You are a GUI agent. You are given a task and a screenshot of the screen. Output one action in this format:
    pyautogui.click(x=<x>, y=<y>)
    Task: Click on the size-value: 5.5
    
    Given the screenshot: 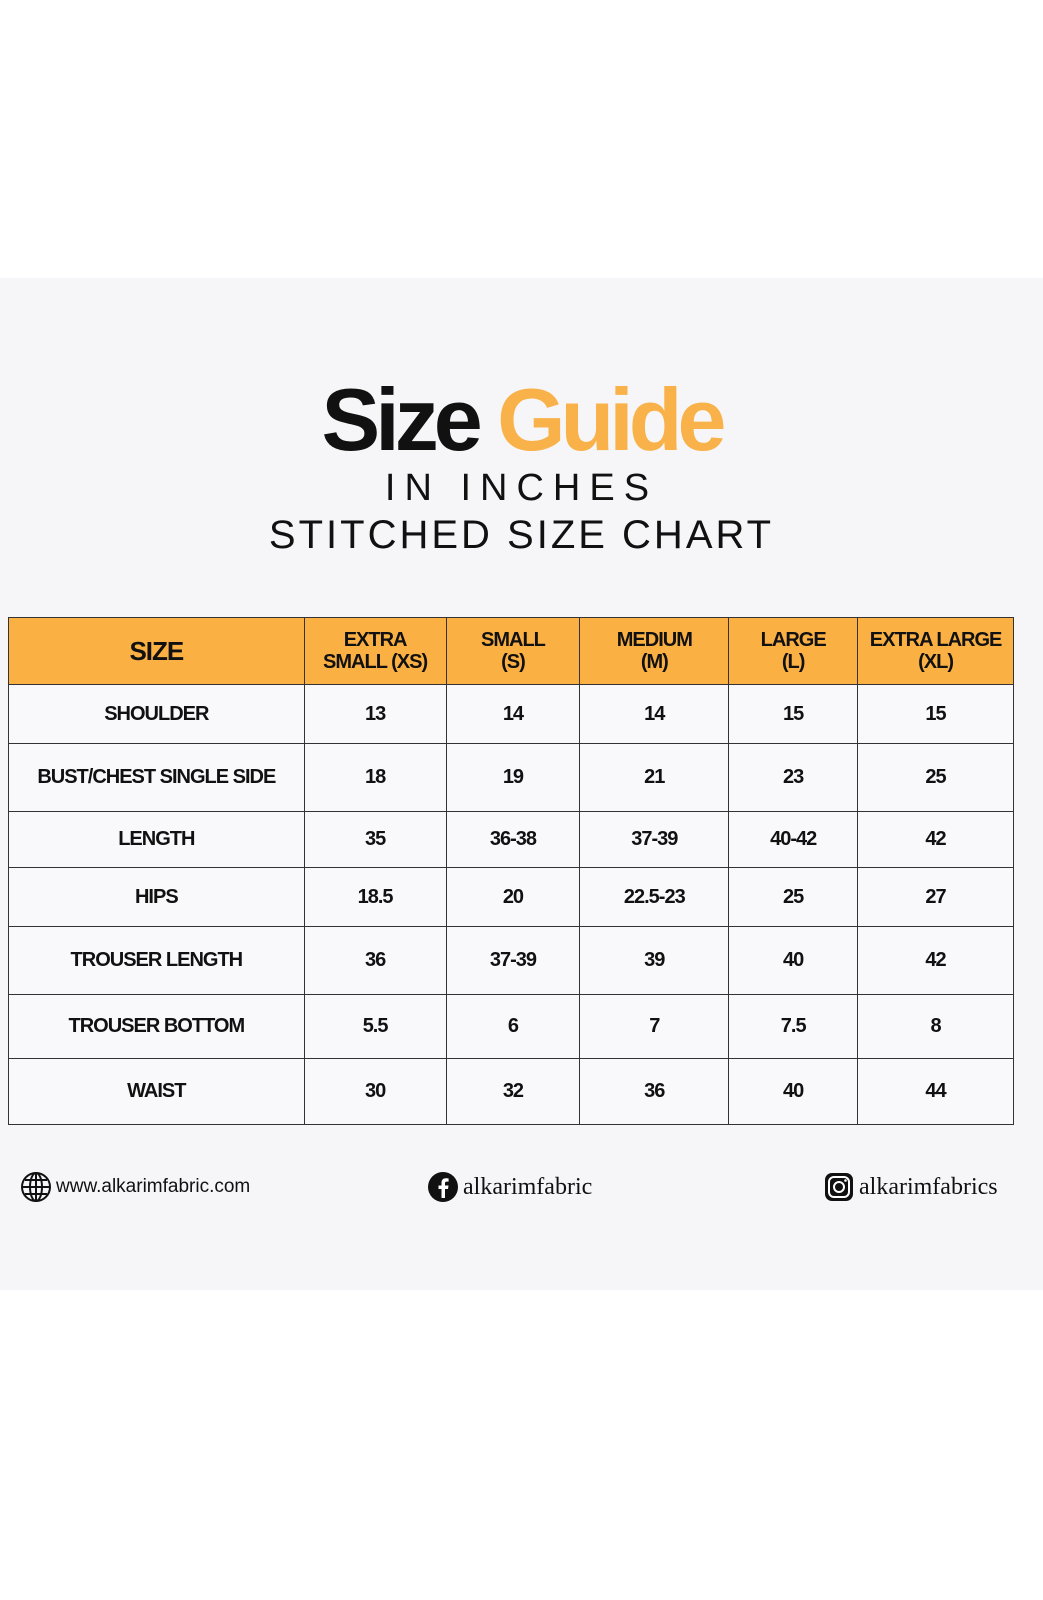 What is the action you would take?
    pyautogui.click(x=375, y=1026)
    